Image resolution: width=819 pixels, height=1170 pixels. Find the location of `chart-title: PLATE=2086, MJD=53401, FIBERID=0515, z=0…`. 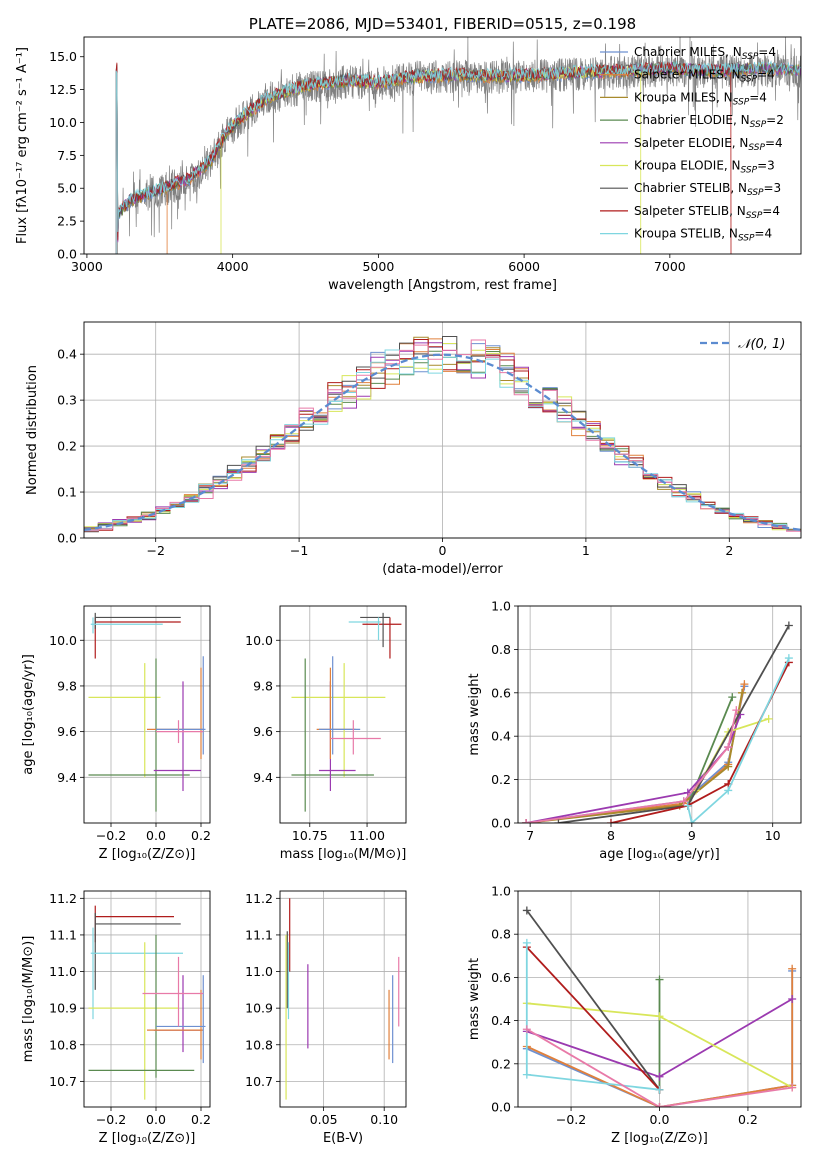

chart-title: PLATE=2086, MJD=53401, FIBERID=0515, z=0… is located at coordinates (442, 24).